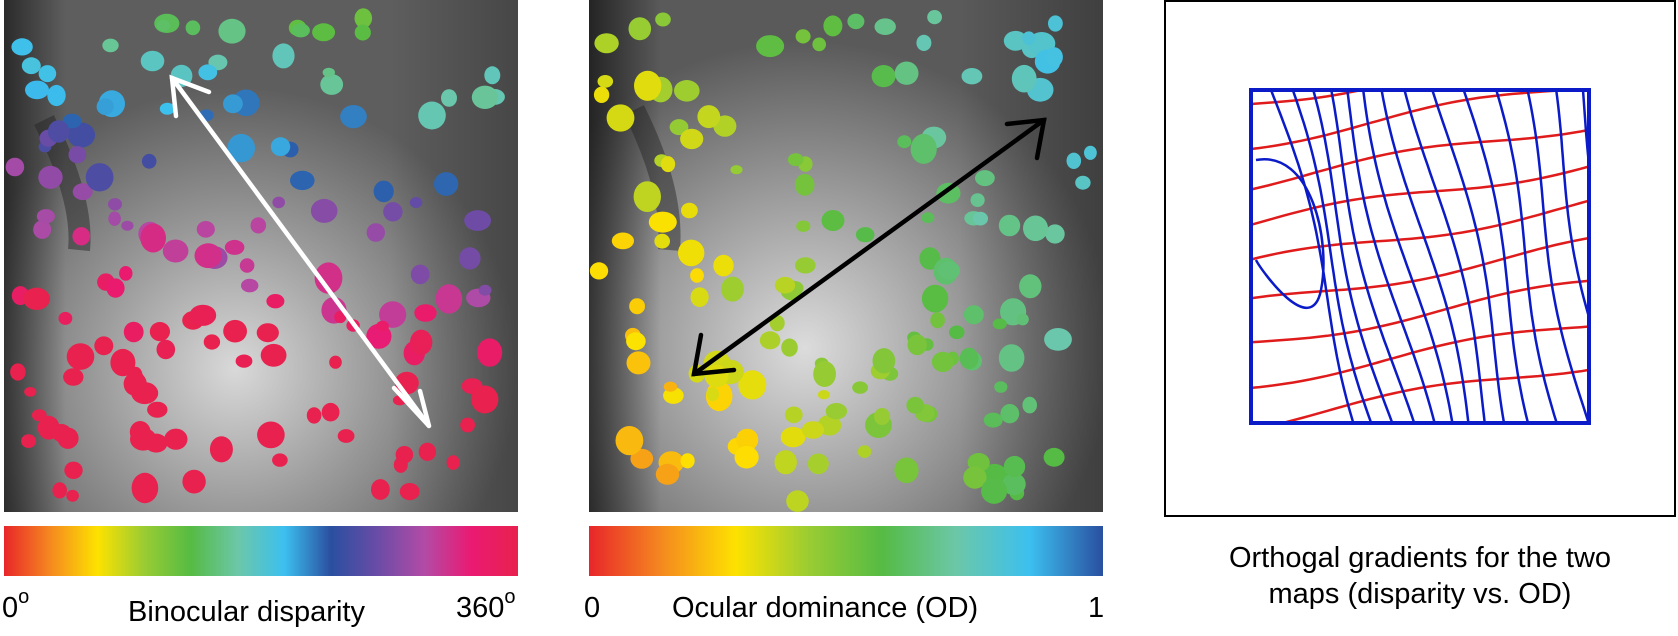 This screenshot has width=1678, height=636. Describe the element at coordinates (1420, 594) in the screenshot. I see `gradient-caption-line2: maps (disparity vs. OD)` at that location.